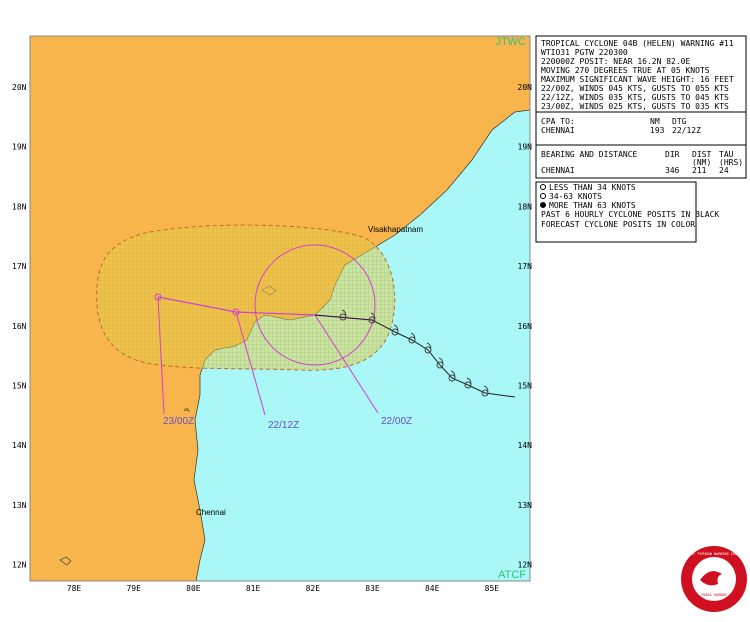 Image resolution: width=750 pixels, height=622 pixels. I want to click on lon-labels: 78E 79E 80E 81E 82E 83E 84E 85E, so click(283, 588).